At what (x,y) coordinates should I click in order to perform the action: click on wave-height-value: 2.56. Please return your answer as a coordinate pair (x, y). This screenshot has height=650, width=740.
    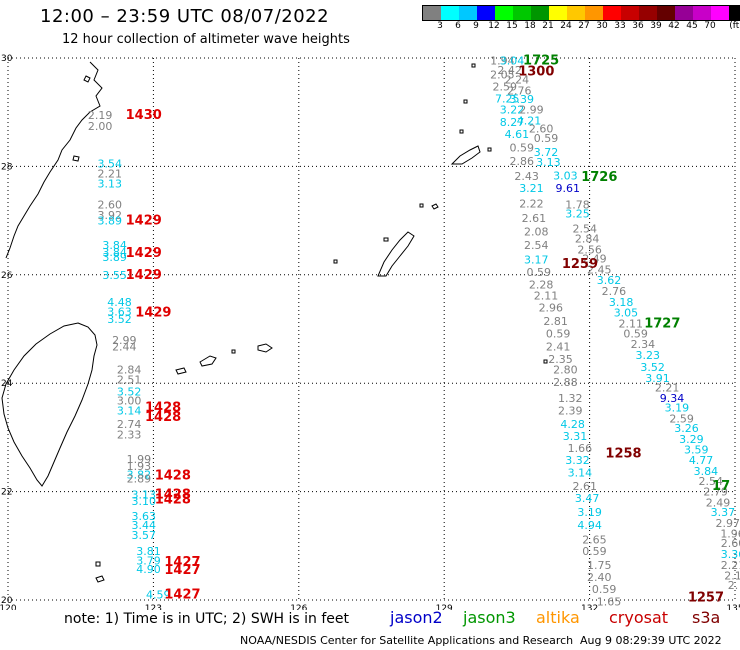
    Looking at the image, I should click on (589, 249).